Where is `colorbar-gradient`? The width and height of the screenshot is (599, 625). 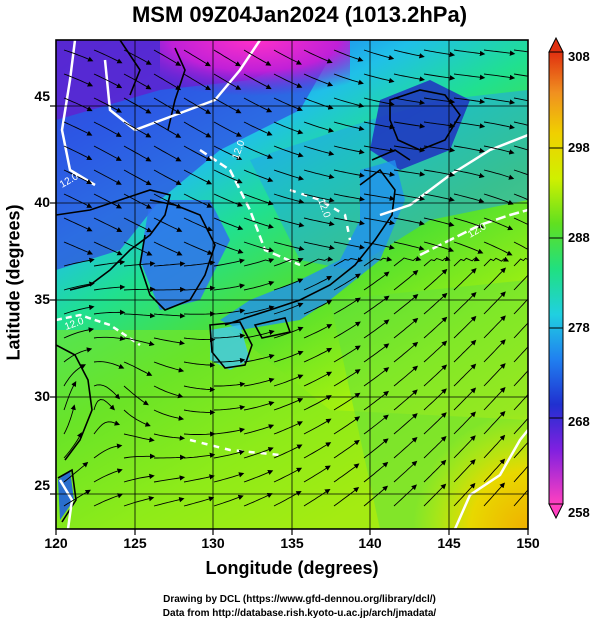 colorbar-gradient is located at coordinates (556, 278).